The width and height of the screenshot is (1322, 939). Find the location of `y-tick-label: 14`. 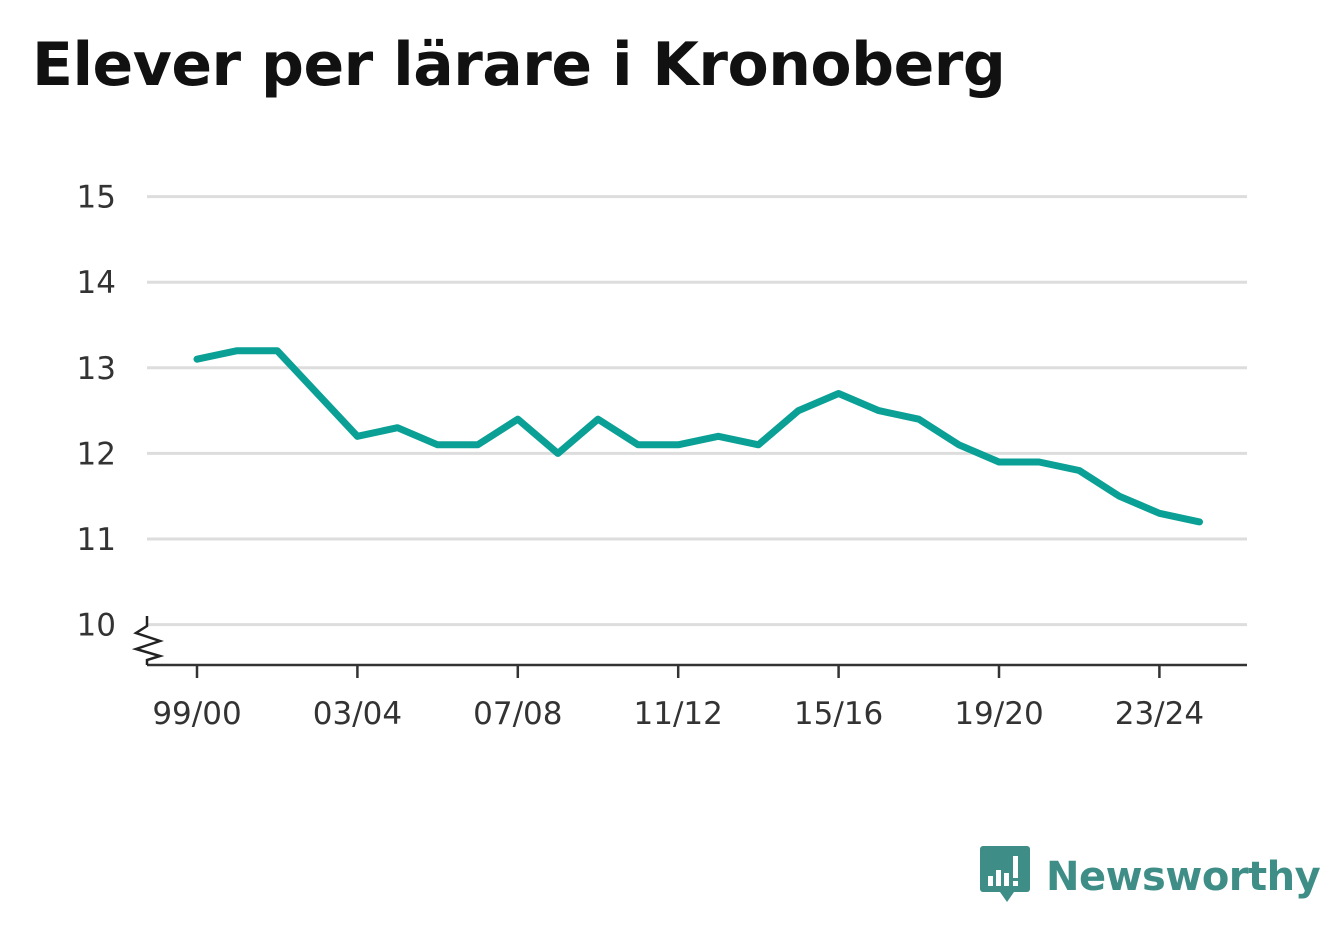

y-tick-label: 14 is located at coordinates (96, 283).